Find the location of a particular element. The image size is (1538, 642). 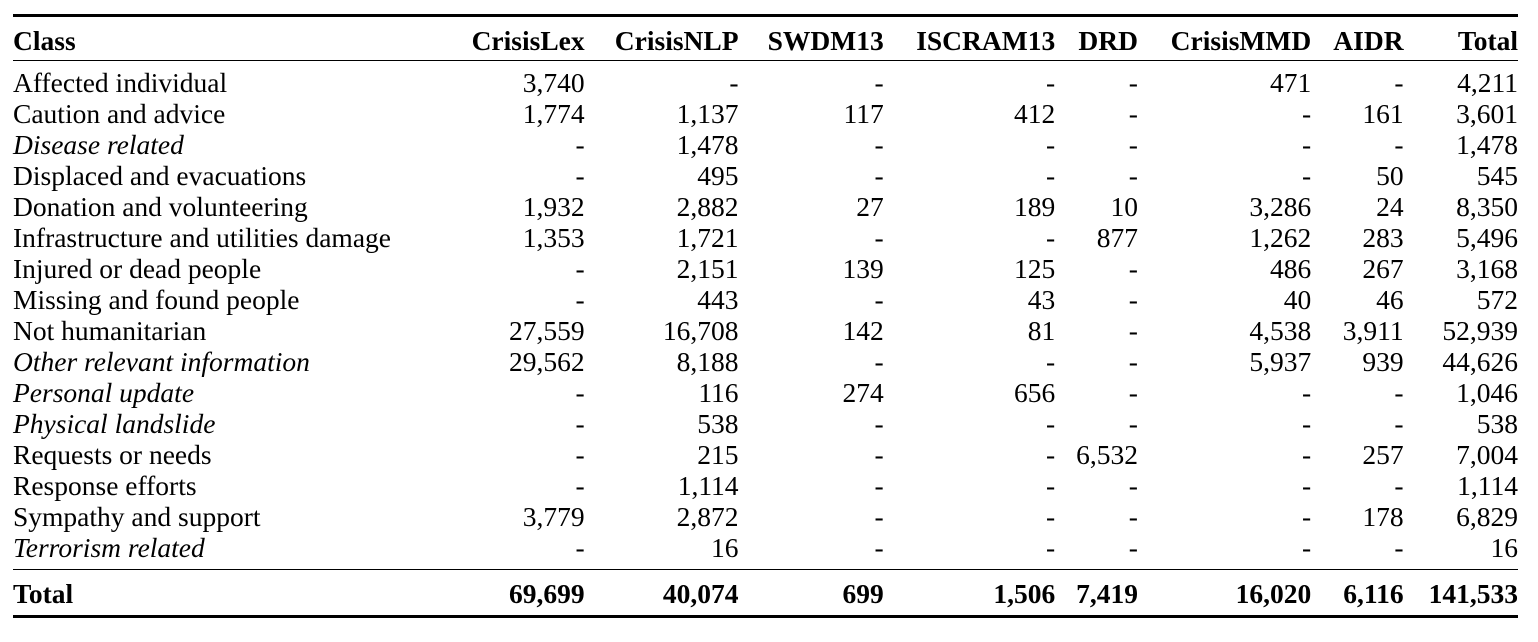

cell-crisisnlp: 2,882 is located at coordinates (707, 206).